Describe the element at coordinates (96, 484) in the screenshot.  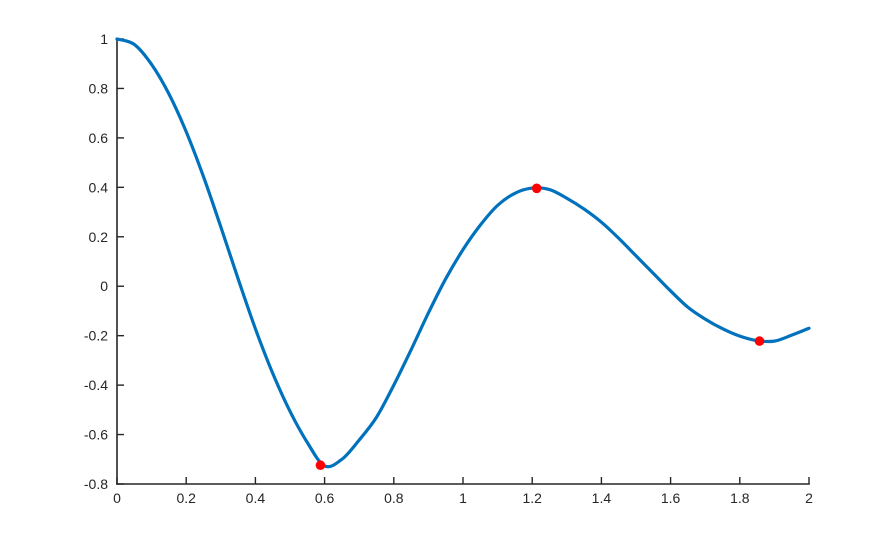
I see `y-tick-label: -0.8` at that location.